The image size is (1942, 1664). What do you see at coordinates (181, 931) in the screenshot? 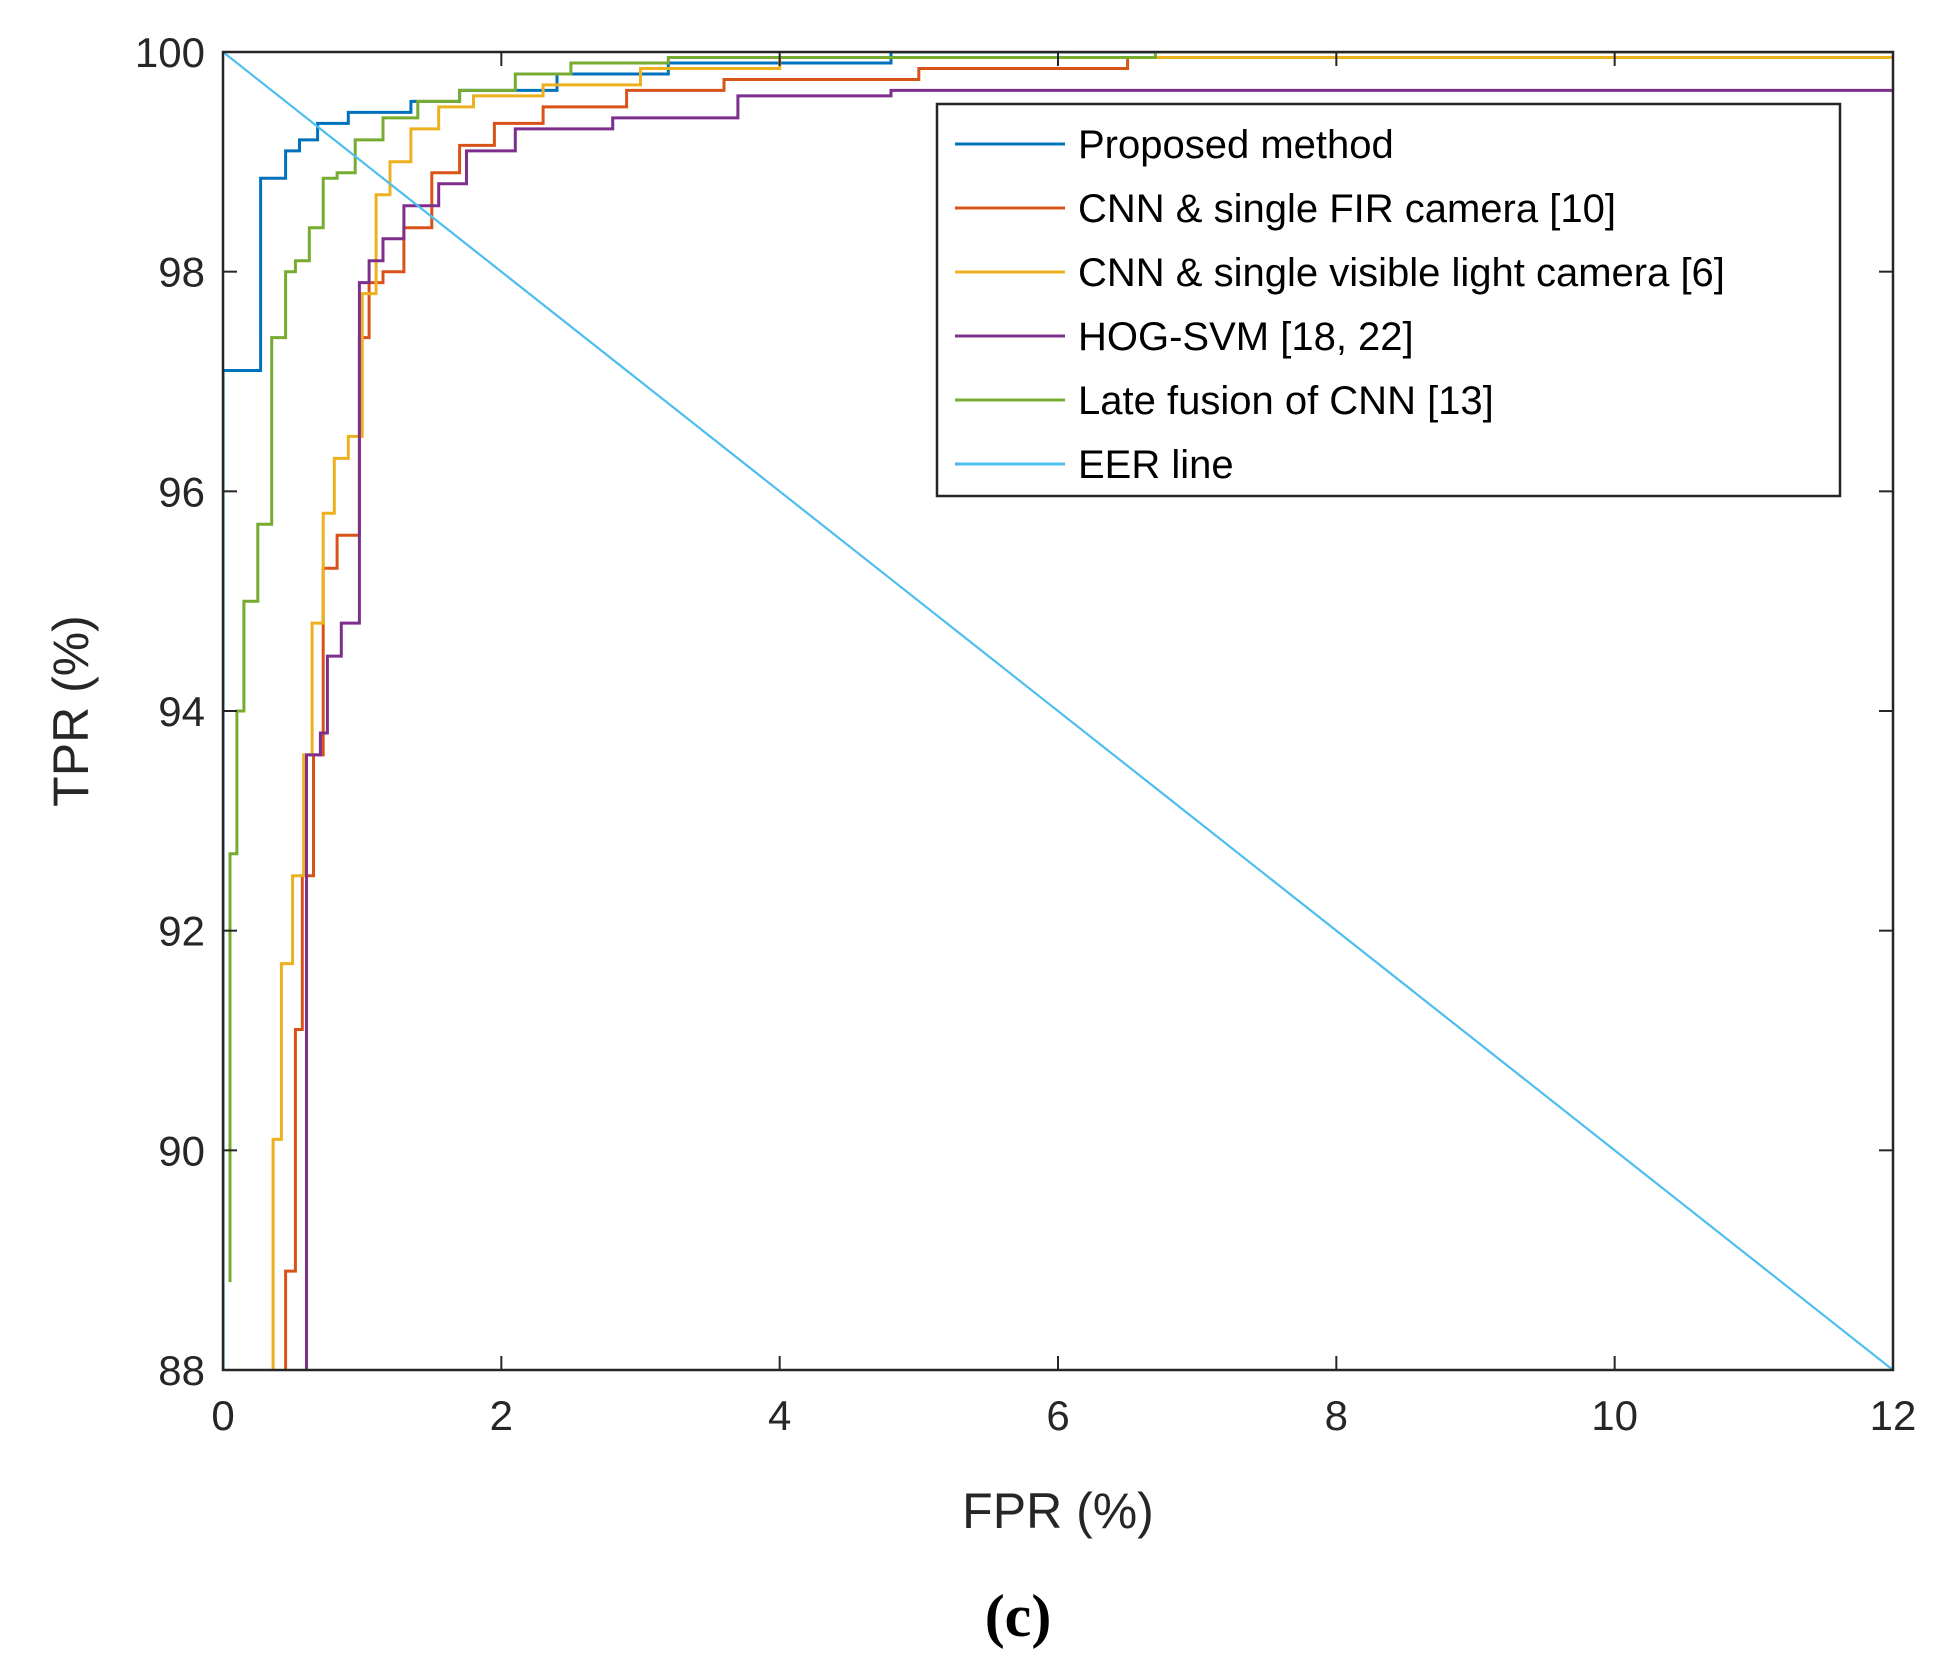
I see `y-tick-label: 92` at bounding box center [181, 931].